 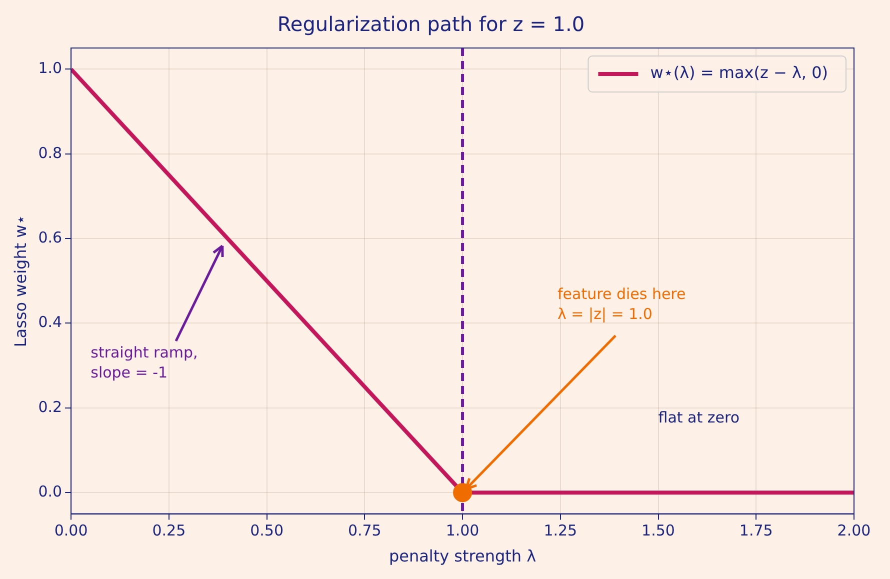 What do you see at coordinates (658, 531) in the screenshot?
I see `x-tick-label: 1.50` at bounding box center [658, 531].